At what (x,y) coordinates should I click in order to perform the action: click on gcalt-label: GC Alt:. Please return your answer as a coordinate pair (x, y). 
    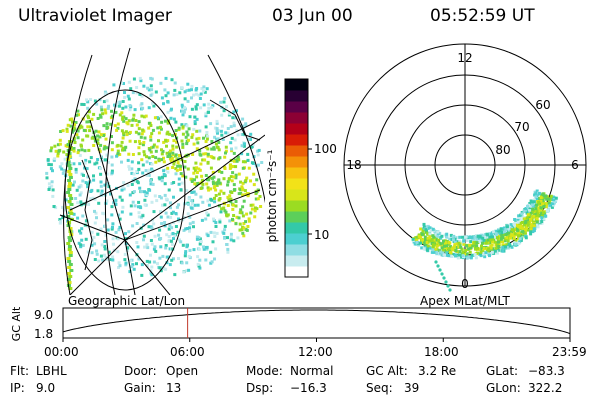
    Looking at the image, I should click on (387, 371).